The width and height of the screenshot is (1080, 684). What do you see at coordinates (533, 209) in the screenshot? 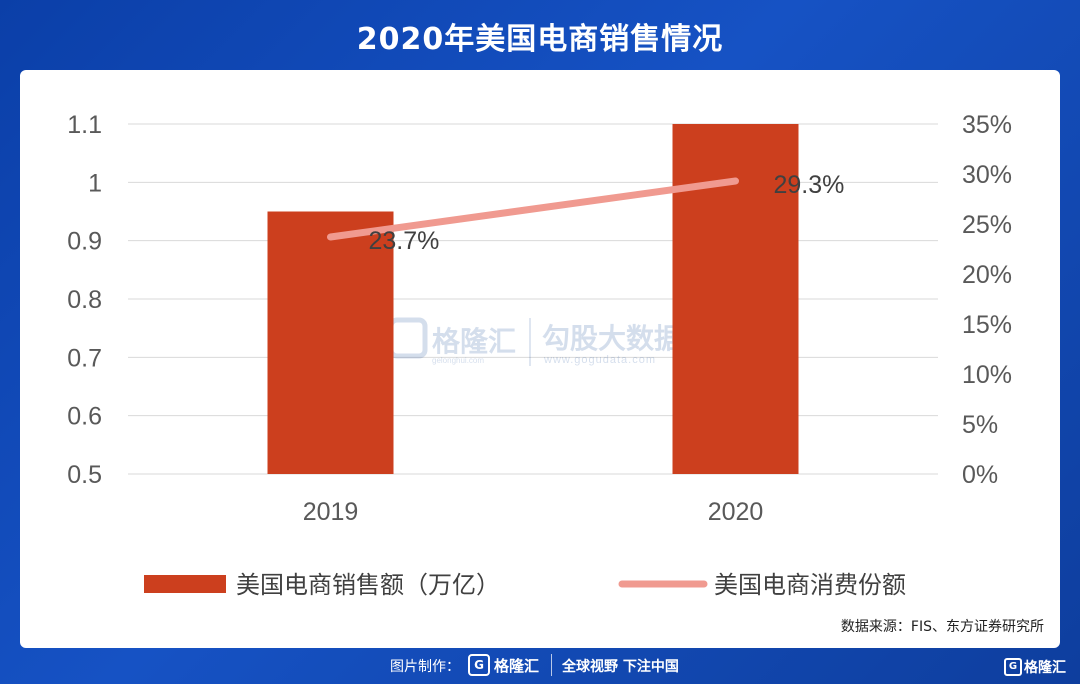
I see `share-line` at bounding box center [533, 209].